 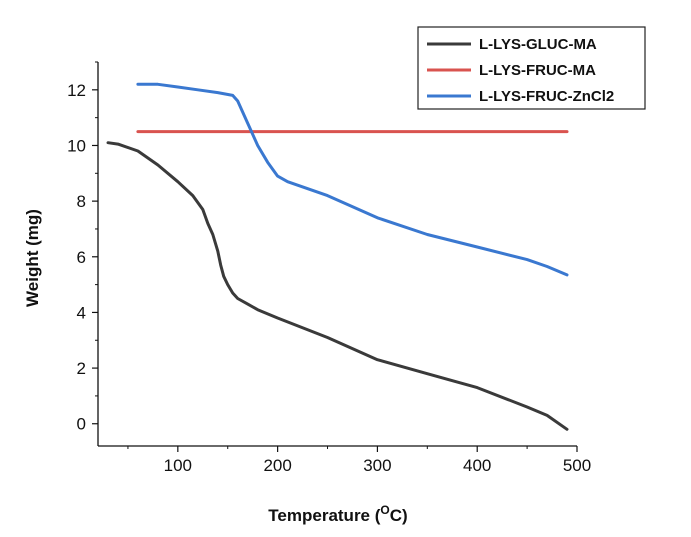 I want to click on x-axis-ticks: 100 200 300 400 500, so click(x=359, y=460).